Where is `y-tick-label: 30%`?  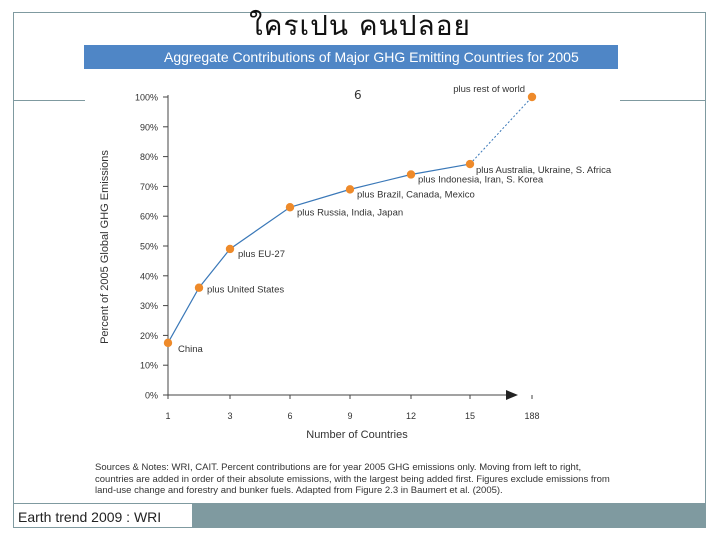
y-tick-label: 30% is located at coordinates (149, 306).